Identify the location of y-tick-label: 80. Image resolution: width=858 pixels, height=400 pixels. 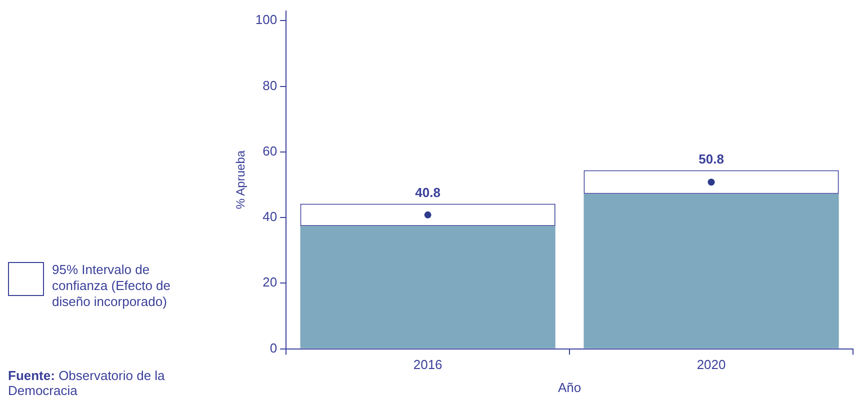
(270, 85).